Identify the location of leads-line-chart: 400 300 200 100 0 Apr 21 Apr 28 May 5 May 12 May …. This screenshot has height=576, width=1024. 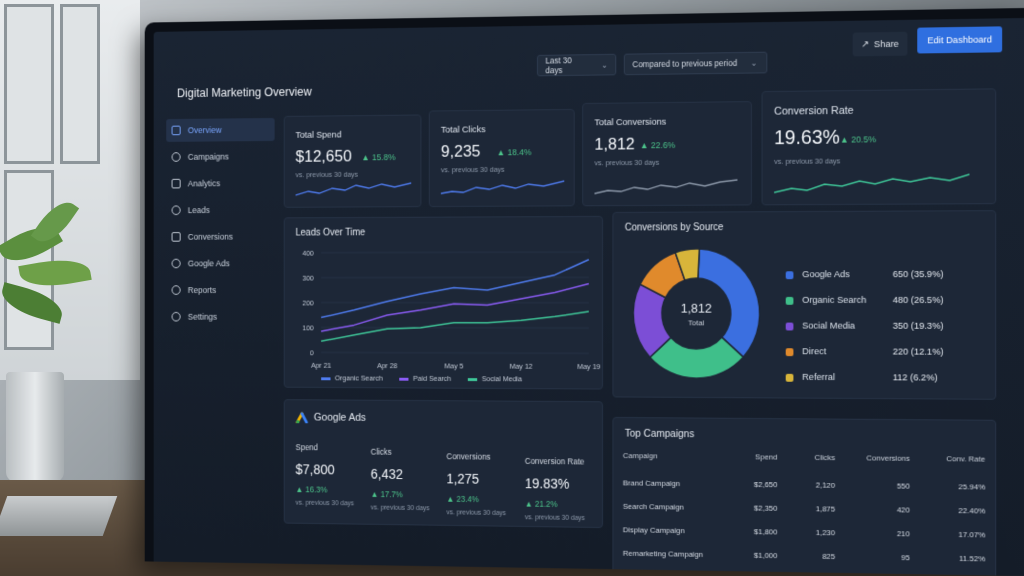
(451, 310).